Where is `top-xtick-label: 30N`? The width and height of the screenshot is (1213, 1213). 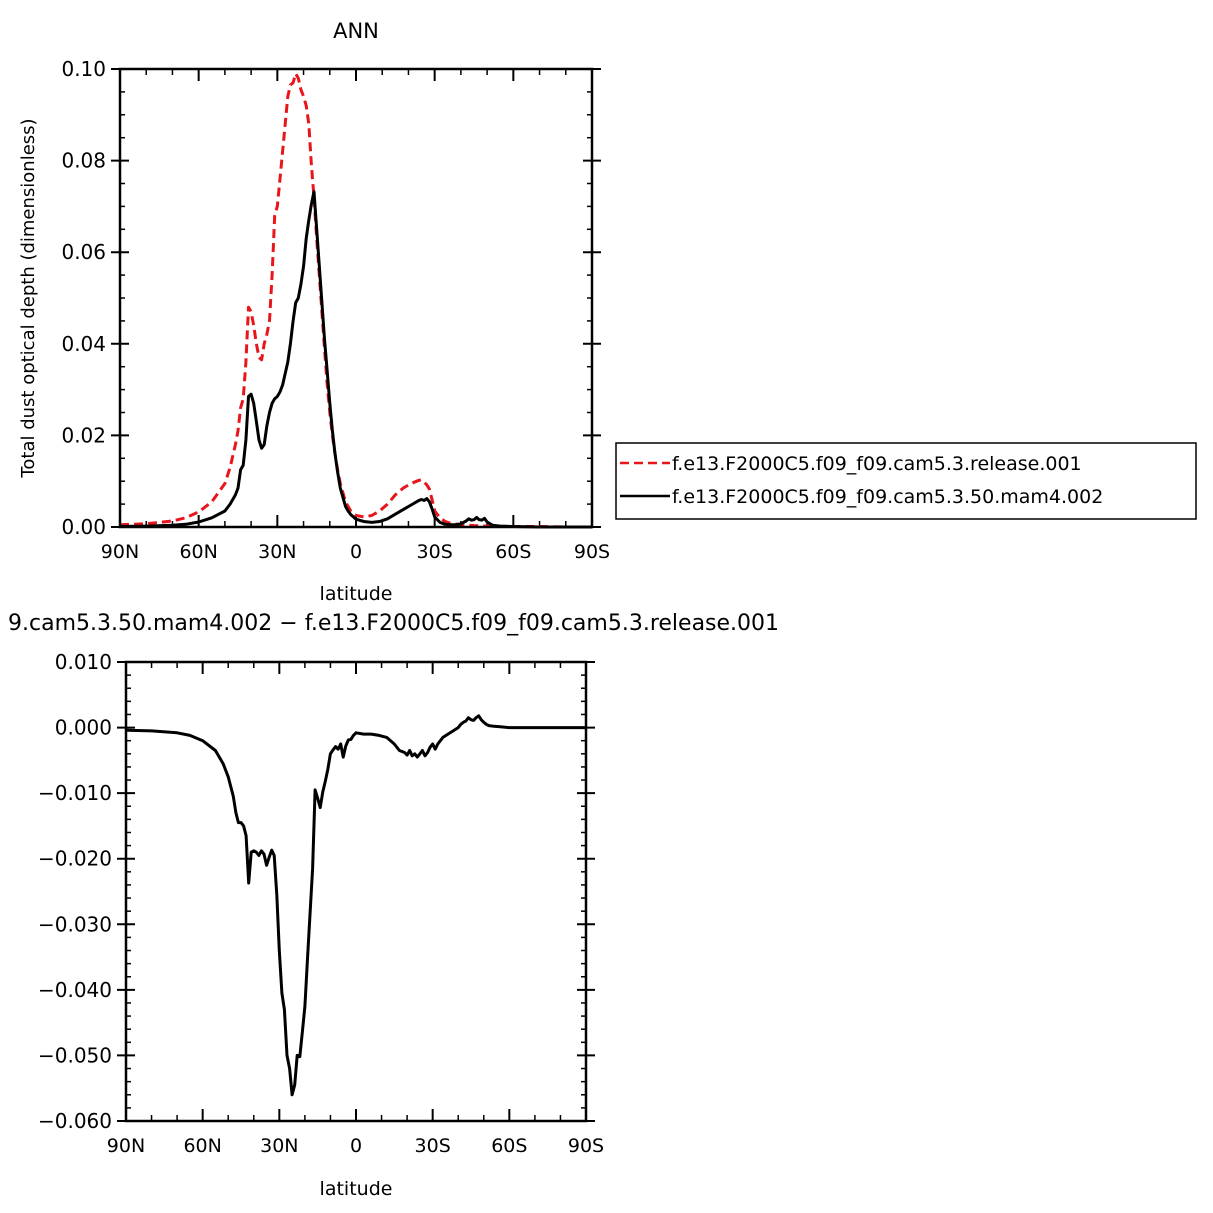 top-xtick-label: 30N is located at coordinates (277, 552).